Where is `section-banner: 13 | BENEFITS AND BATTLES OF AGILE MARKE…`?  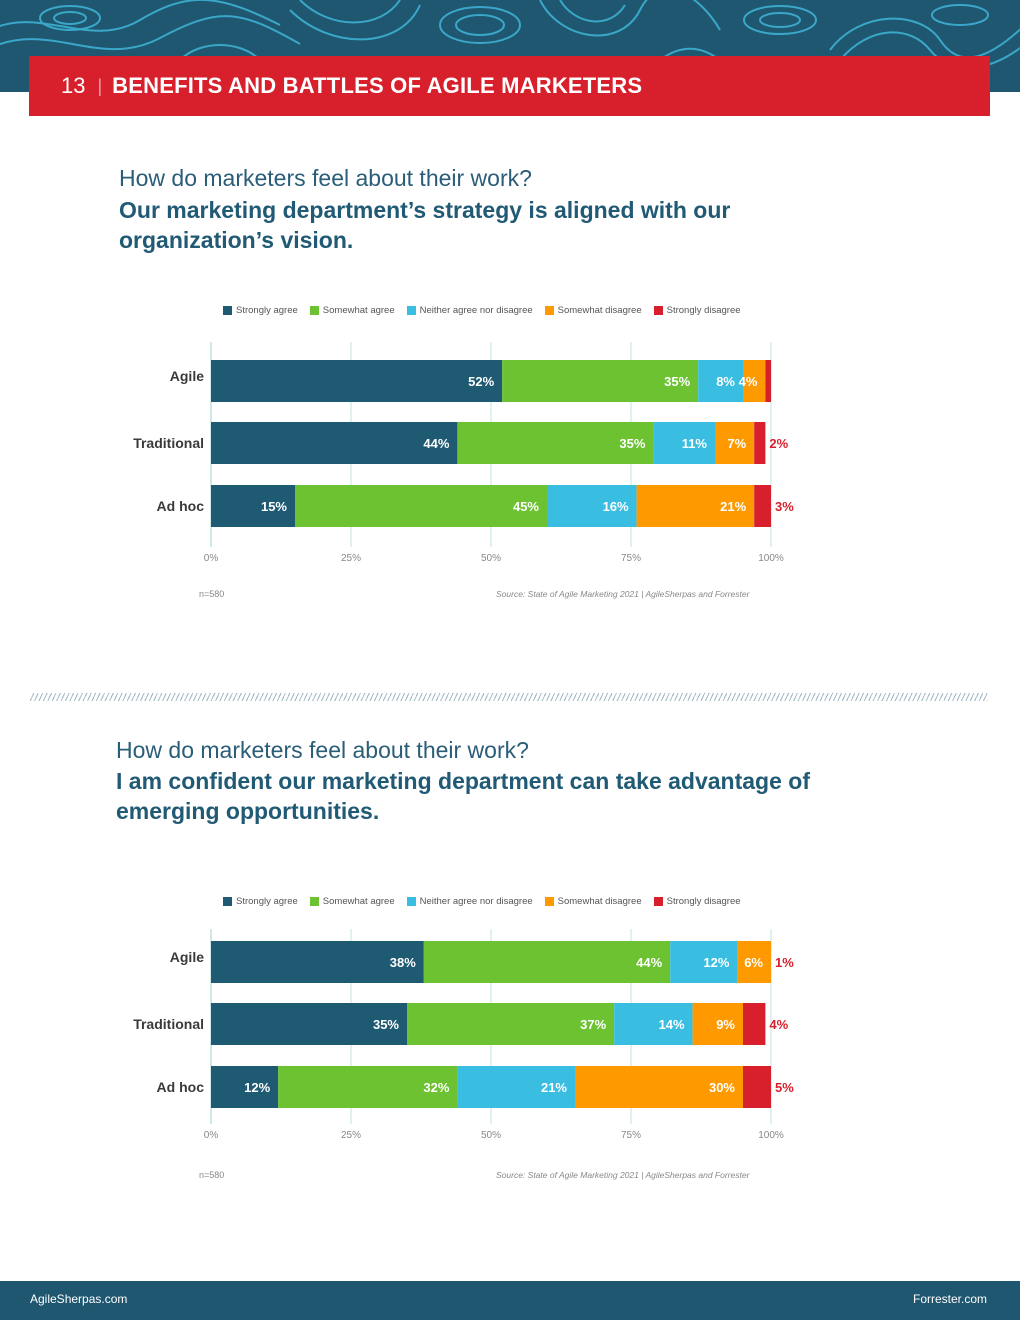
section-banner: 13 | BENEFITS AND BATTLES OF AGILE MARKE… is located at coordinates (509, 86).